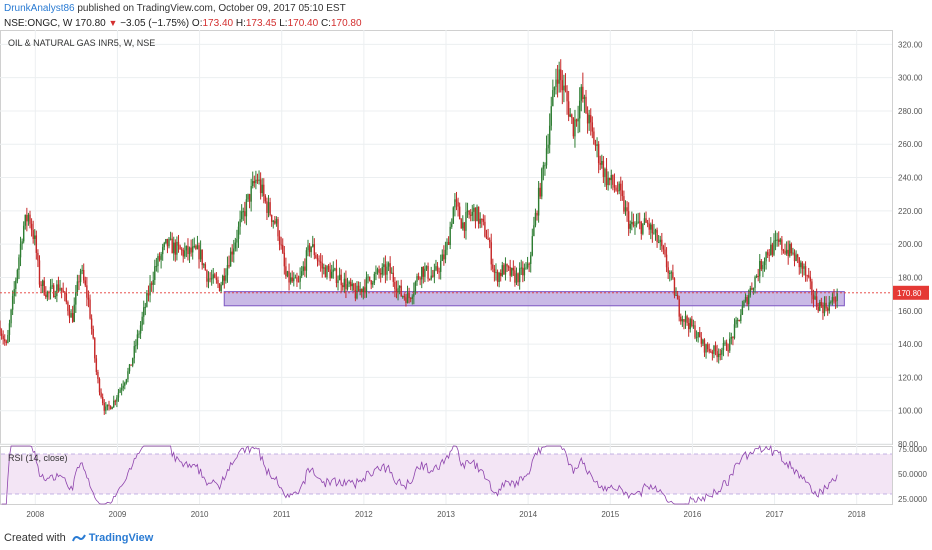 Image resolution: width=932 pixels, height=550 pixels. I want to click on x-tick-label: 2016, so click(693, 514).